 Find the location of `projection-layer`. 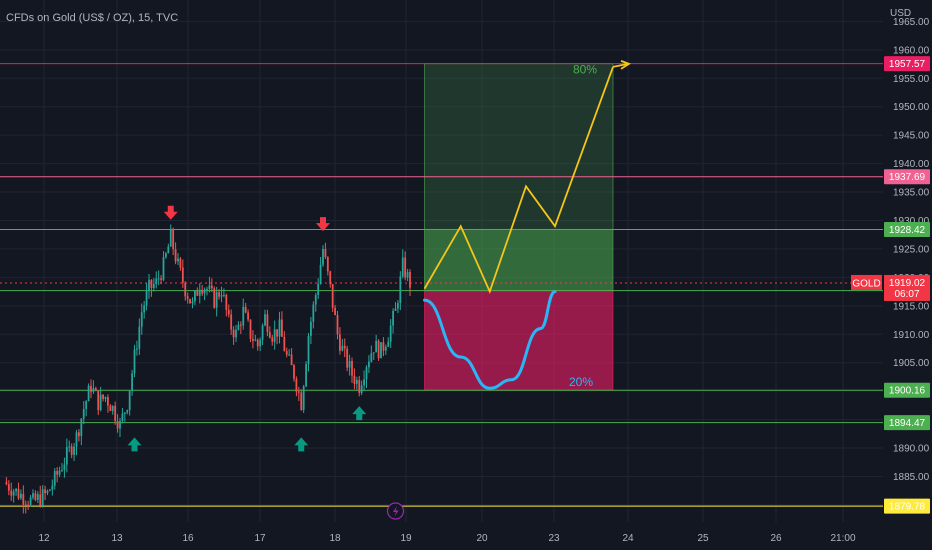

projection-layer is located at coordinates (527, 225).